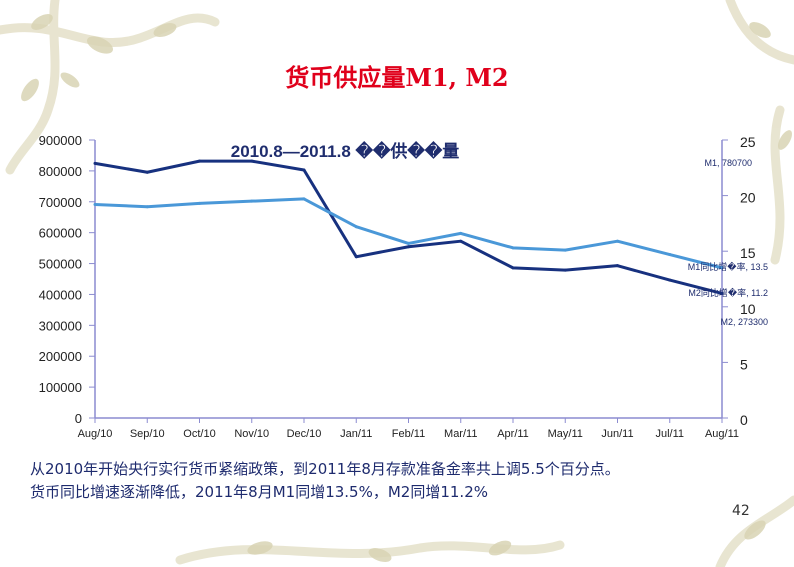 This screenshot has height=567, width=794. I want to click on x-tick-label: Sep/10, so click(147, 434).